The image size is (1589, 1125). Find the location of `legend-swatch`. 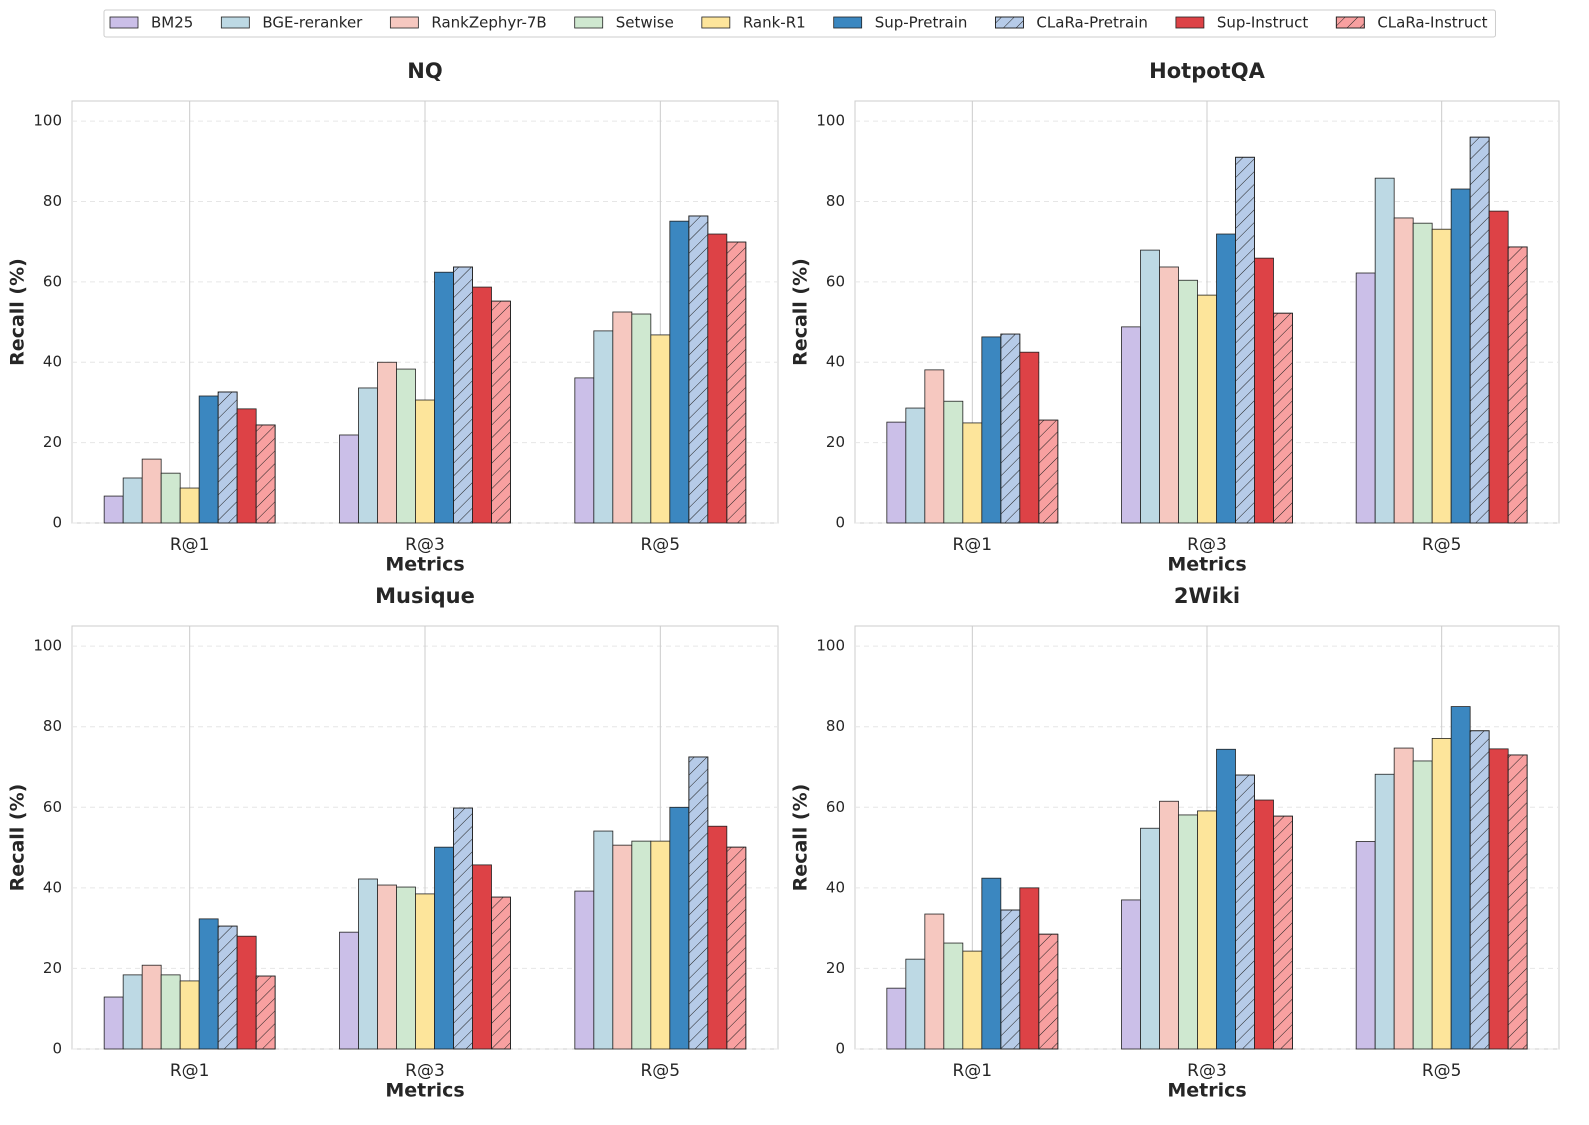

legend-swatch is located at coordinates (235, 22).